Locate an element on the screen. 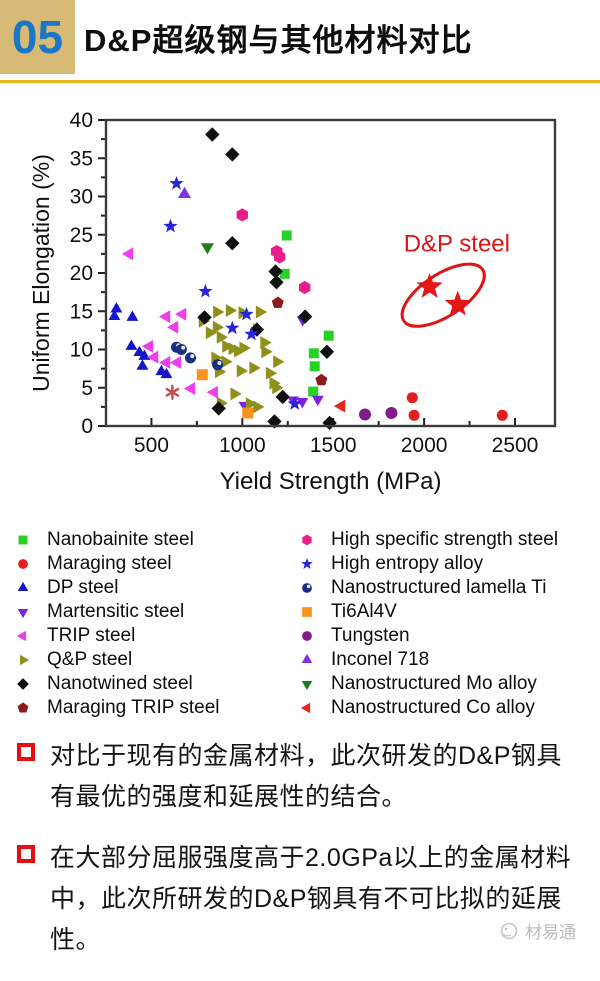 This screenshot has height=981, width=600. legend-item-inconel: Inconel 718 is located at coordinates (446, 660).